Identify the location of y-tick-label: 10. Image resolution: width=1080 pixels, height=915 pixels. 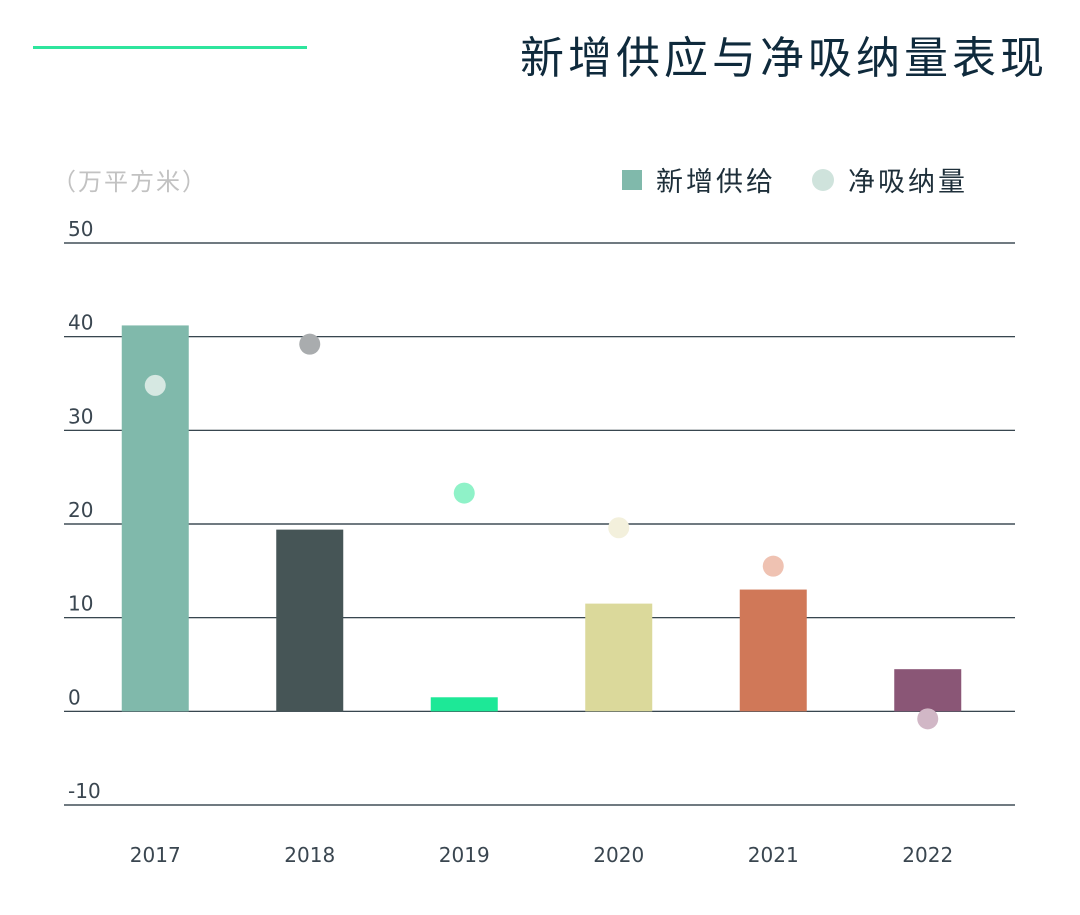
(80, 604).